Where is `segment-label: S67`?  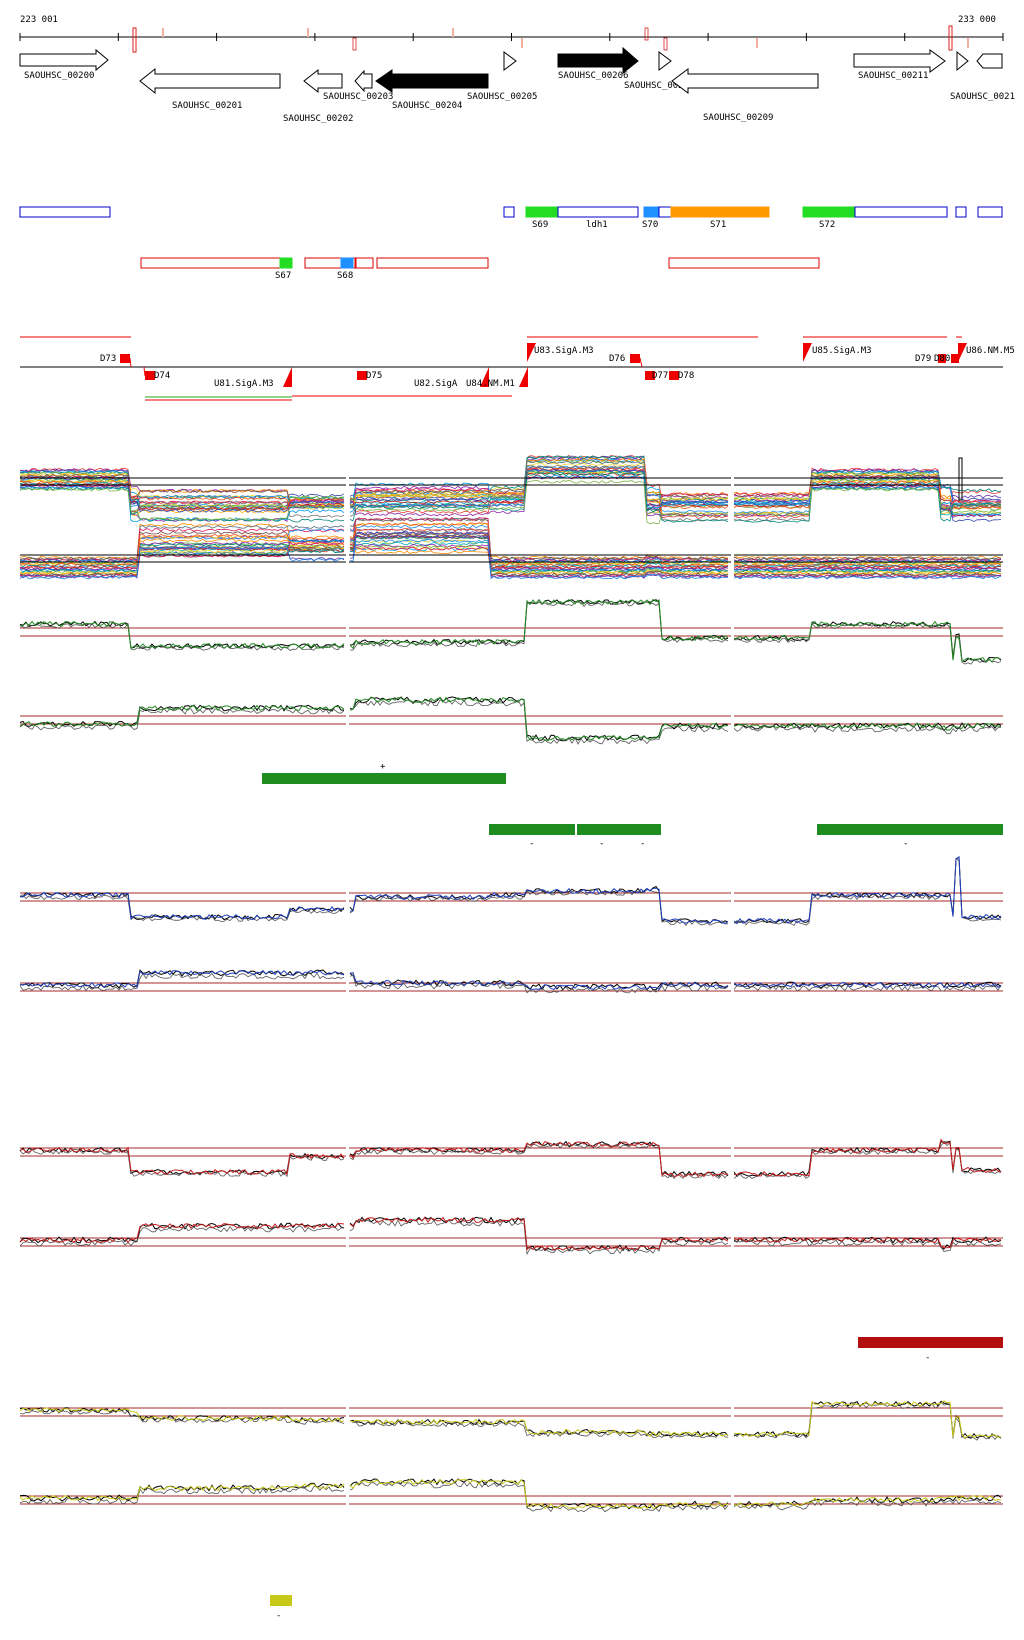
segment-label: S67 is located at coordinates (283, 276).